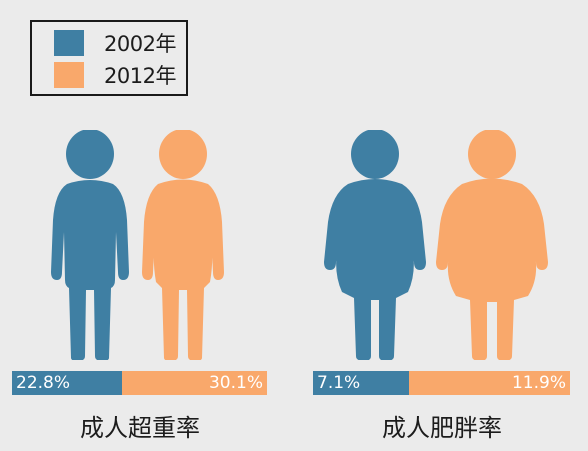 This screenshot has width=588, height=451. Describe the element at coordinates (538, 383) in the screenshot. I see `obesity-label-2012: 11.9%` at that location.